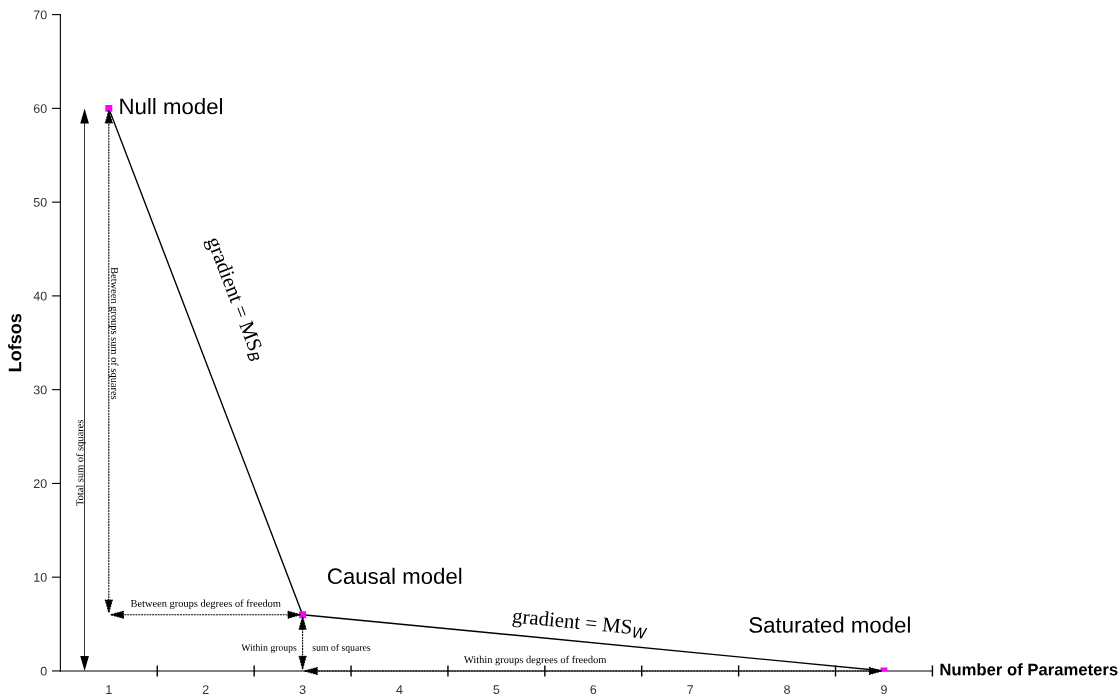 The width and height of the screenshot is (1118, 696). I want to click on x-axis-title: Number of Parameters, so click(1029, 669).